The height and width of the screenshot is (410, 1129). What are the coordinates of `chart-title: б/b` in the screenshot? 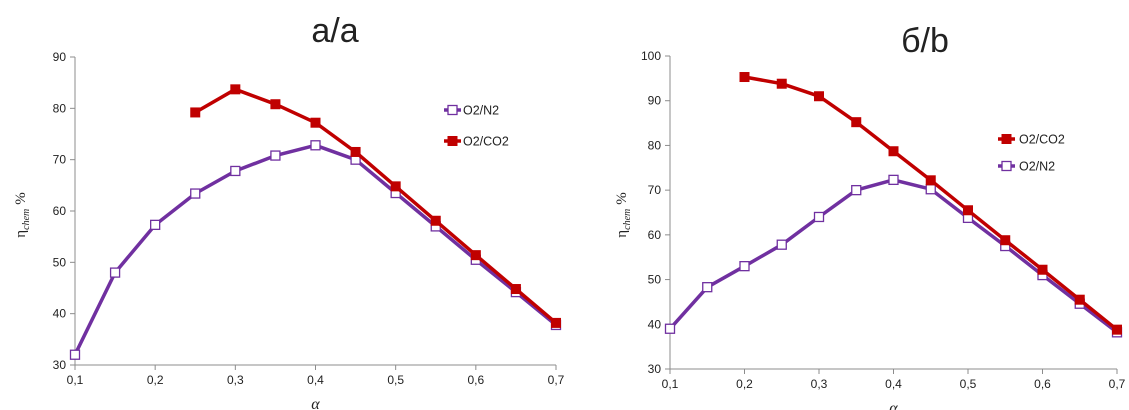 It's located at (925, 41).